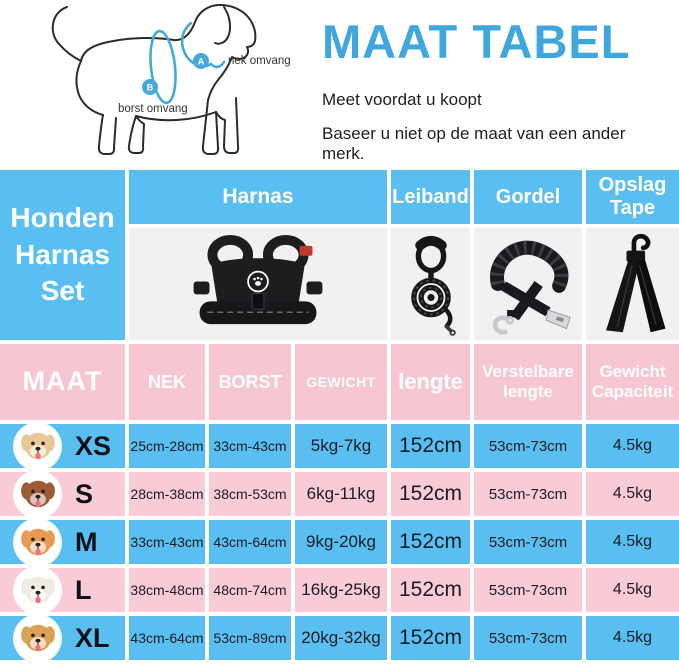  I want to click on size-label: XL, so click(92, 637).